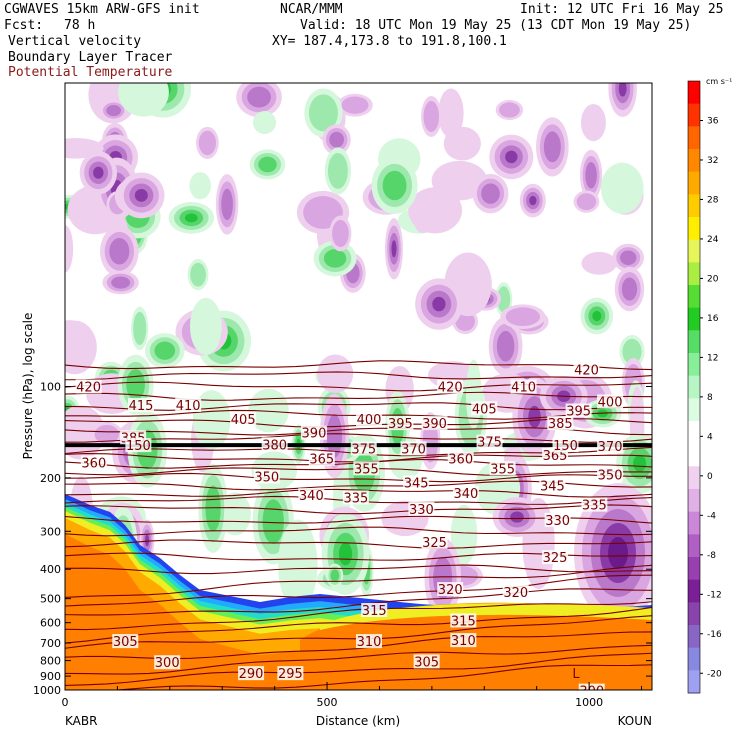 This screenshot has width=740, height=740. I want to click on theta-label: 320, so click(515, 593).